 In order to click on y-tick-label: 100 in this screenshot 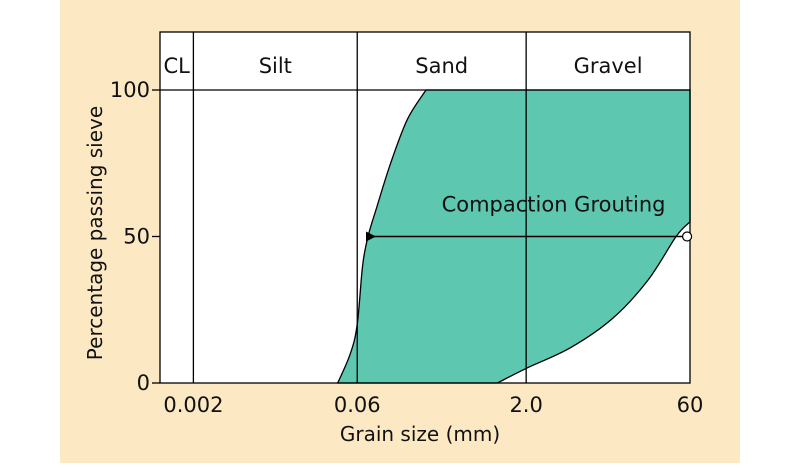, I will do `click(130, 90)`.